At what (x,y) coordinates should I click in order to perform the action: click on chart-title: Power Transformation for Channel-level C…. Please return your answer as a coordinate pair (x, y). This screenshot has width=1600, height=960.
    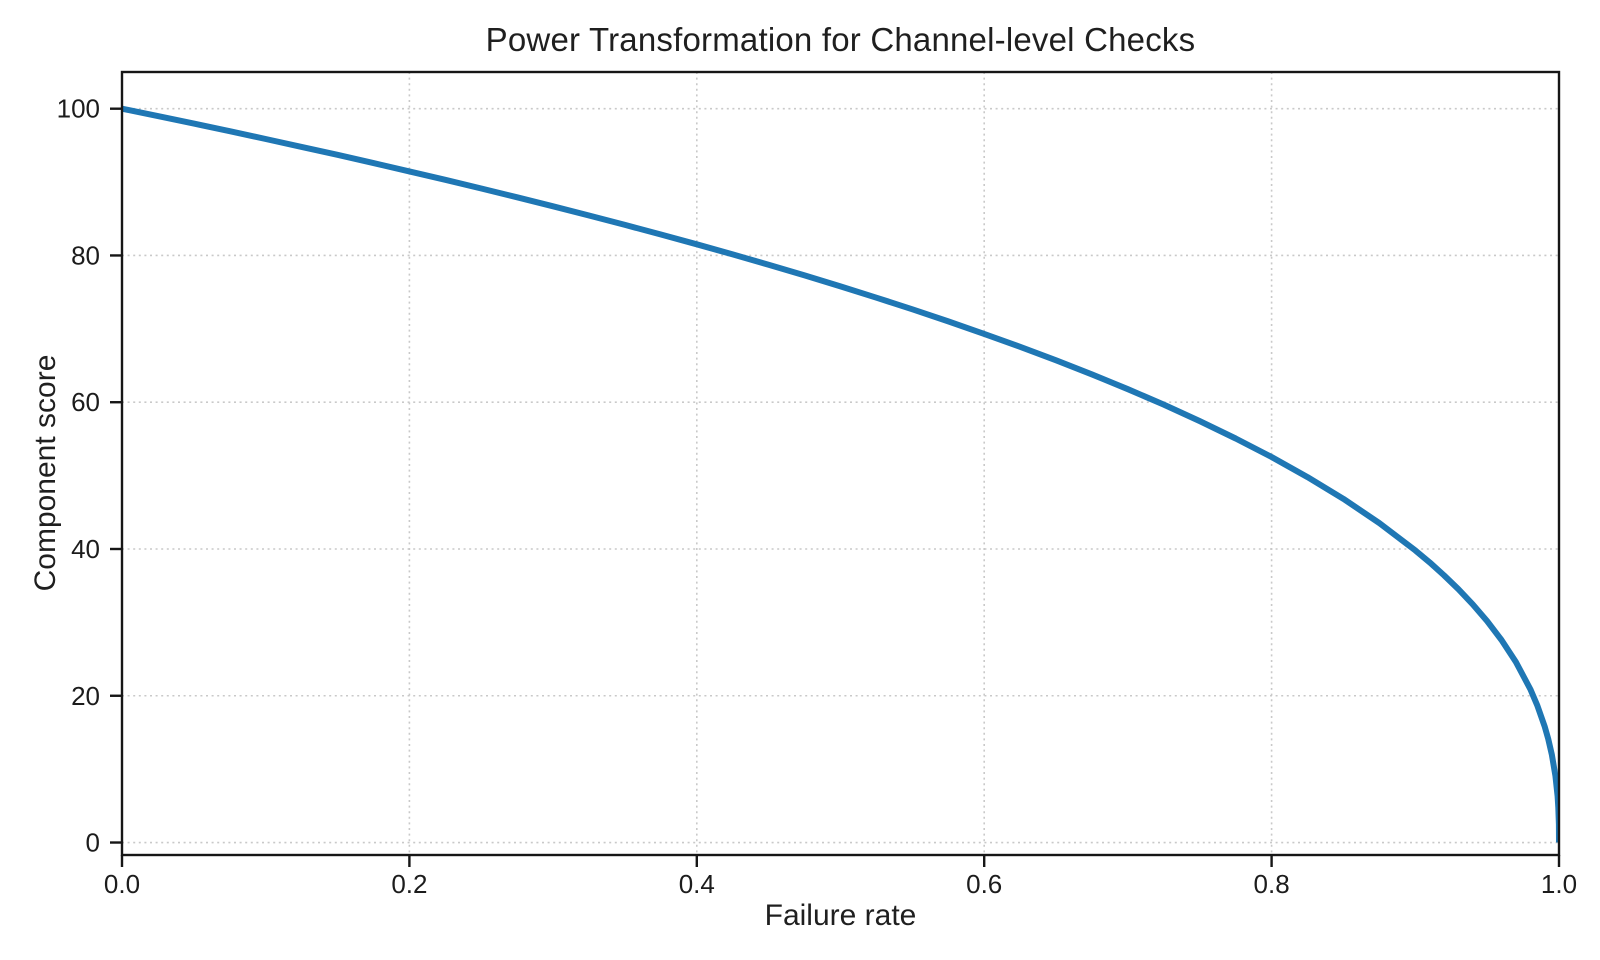
    Looking at the image, I should click on (840, 39).